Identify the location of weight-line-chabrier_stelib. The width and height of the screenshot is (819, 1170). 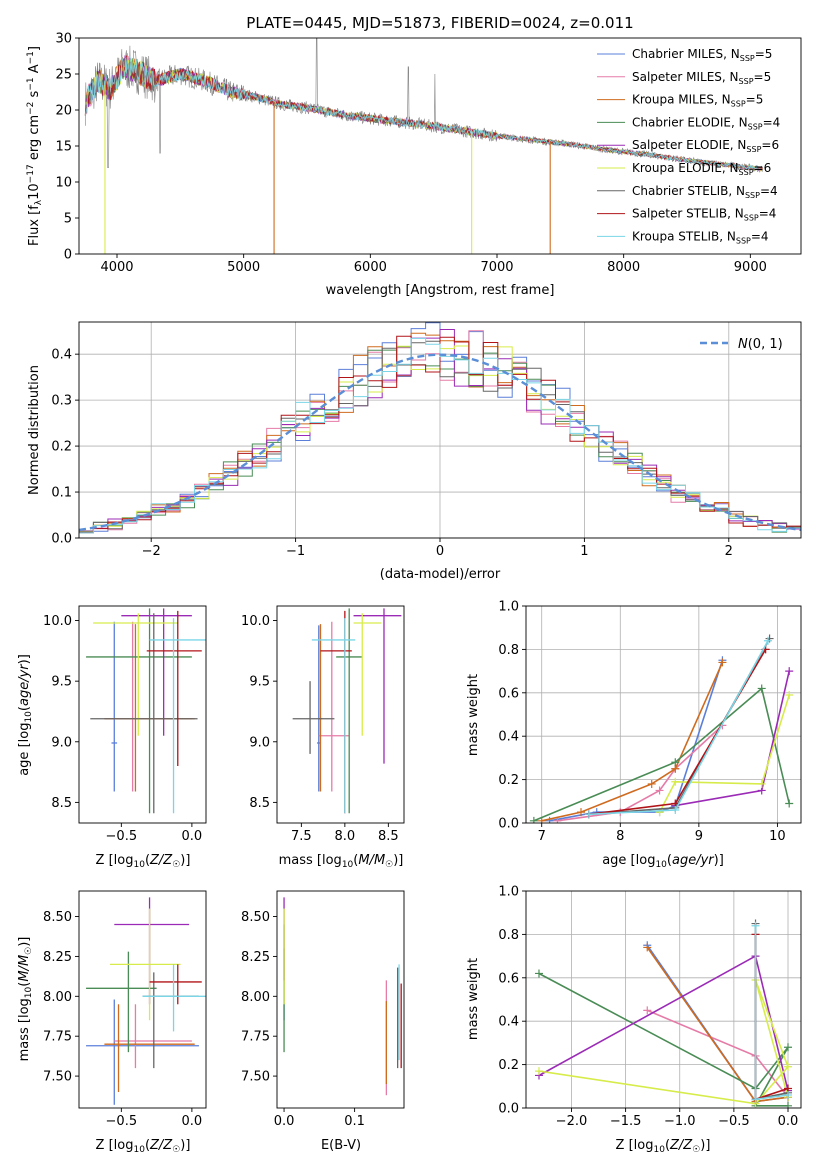
(679, 727).